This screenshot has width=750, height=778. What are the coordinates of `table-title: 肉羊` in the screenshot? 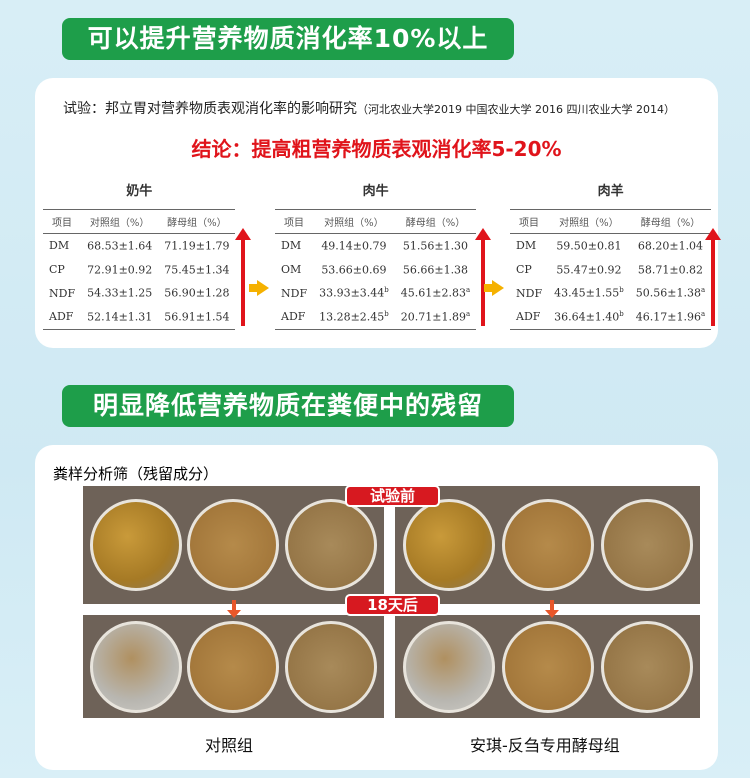 It's located at (610, 191).